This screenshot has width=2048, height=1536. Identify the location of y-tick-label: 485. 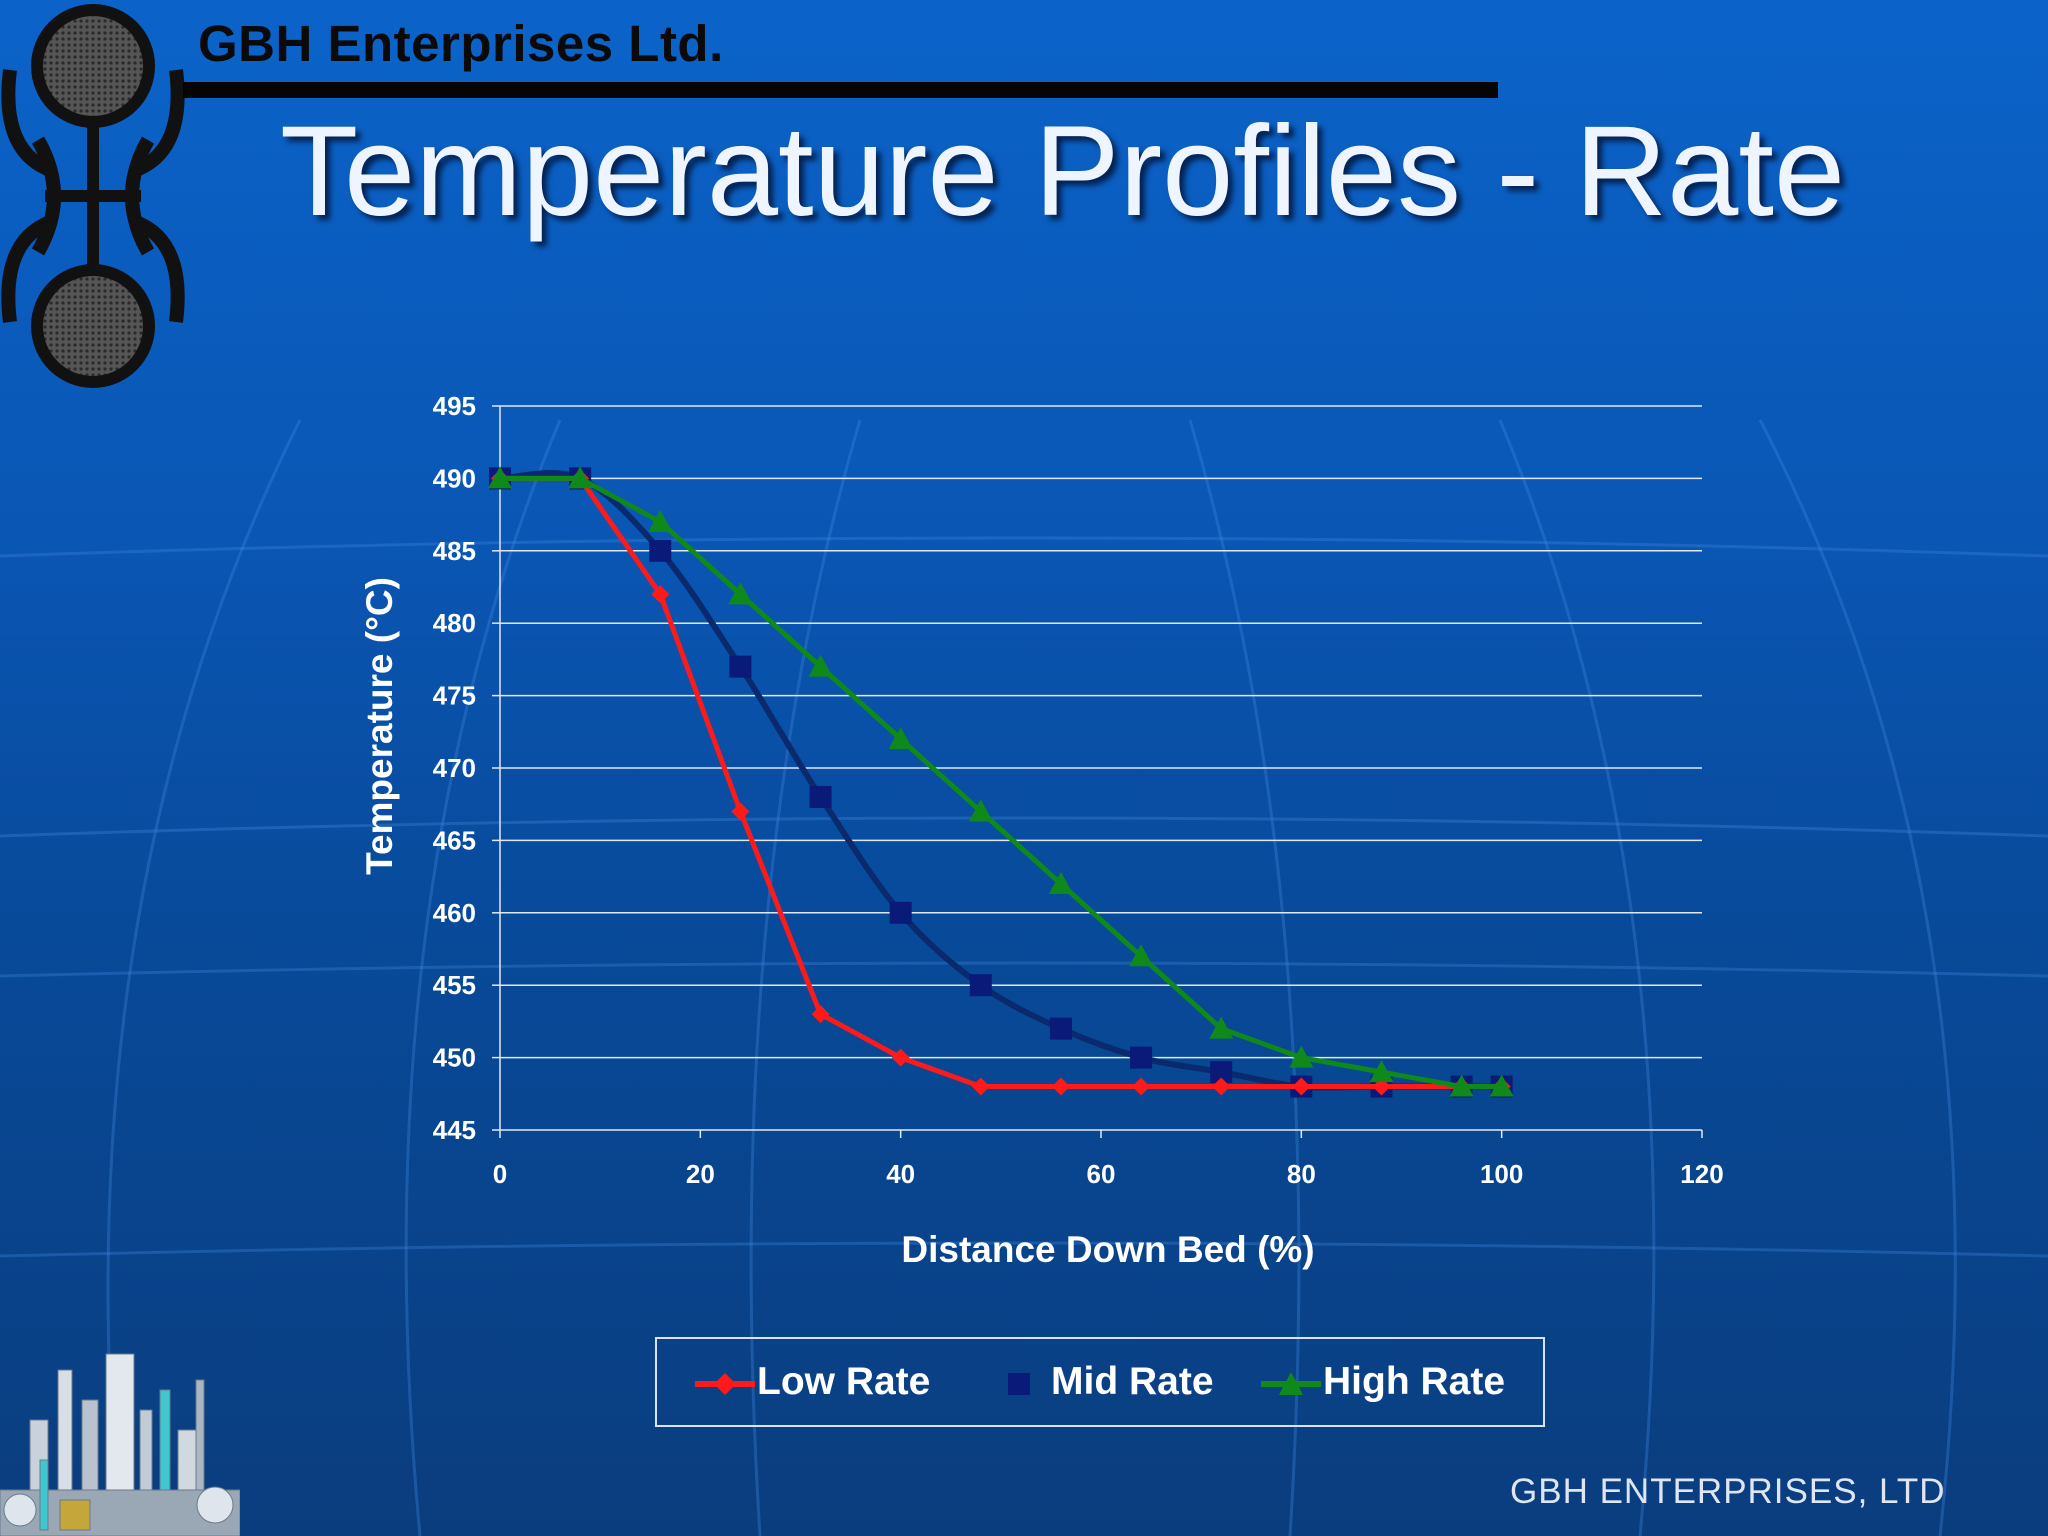
(454, 551).